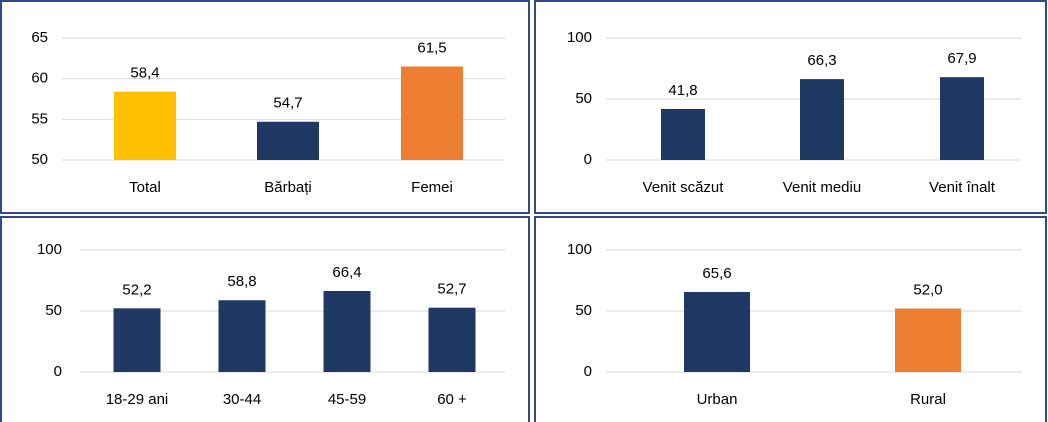 Image resolution: width=1048 pixels, height=422 pixels. I want to click on x-tick-label: 60 +, so click(452, 399).